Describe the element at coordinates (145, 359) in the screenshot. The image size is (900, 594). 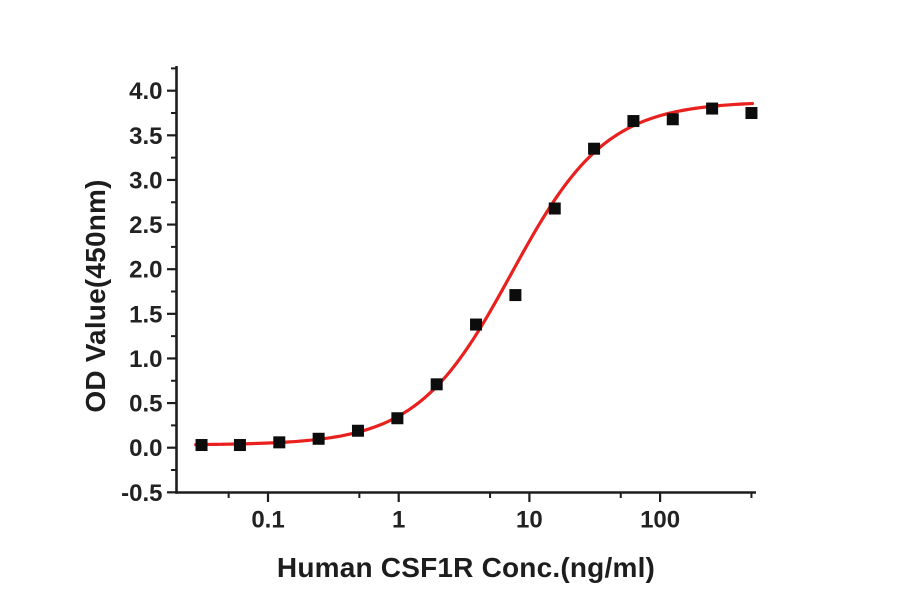
I see `y-tick-label: 1.0` at that location.